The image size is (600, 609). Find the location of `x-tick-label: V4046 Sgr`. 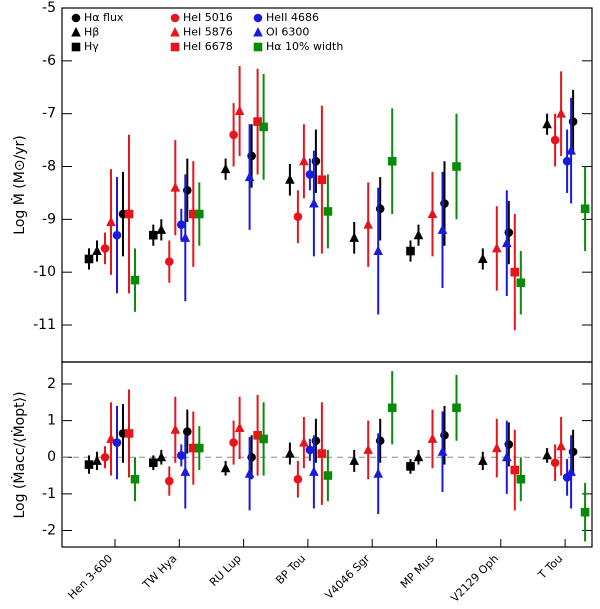

x-tick-label: V4046 Sgr is located at coordinates (348, 577).